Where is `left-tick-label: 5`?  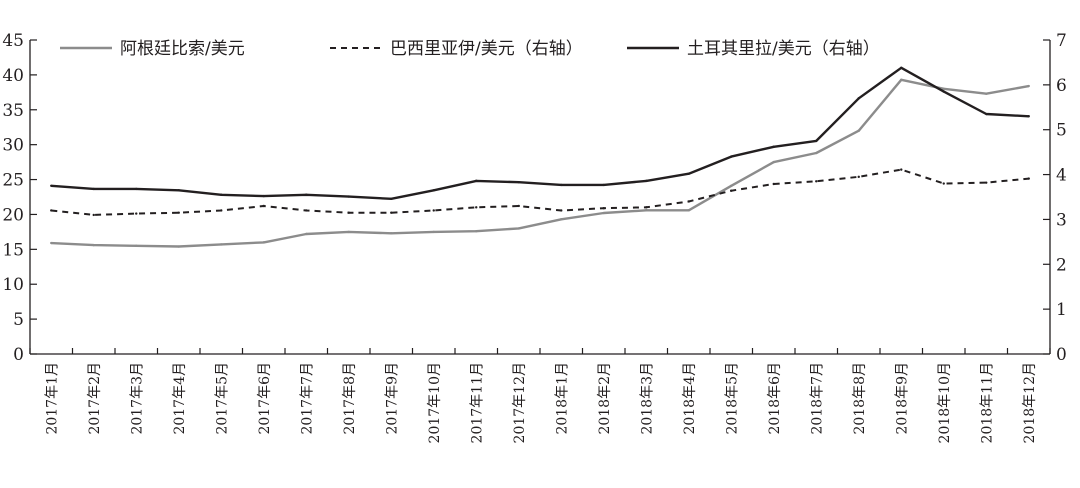
left-tick-label: 5 is located at coordinates (18, 320).